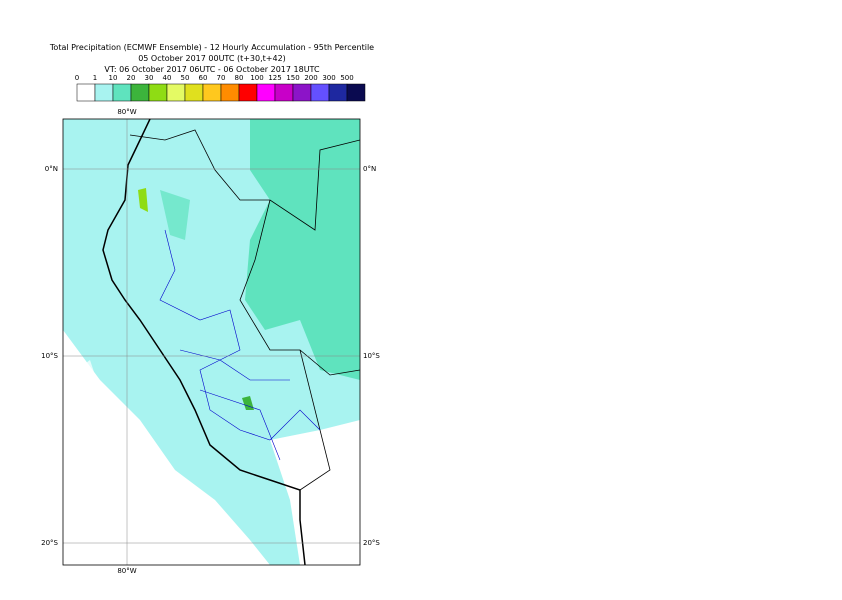  I want to click on legend-label: 20, so click(131, 78).